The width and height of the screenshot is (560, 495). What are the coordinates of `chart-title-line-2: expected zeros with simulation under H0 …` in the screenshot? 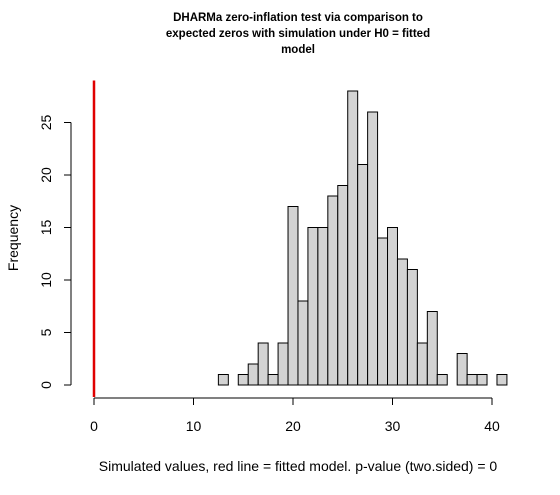 It's located at (298, 34).